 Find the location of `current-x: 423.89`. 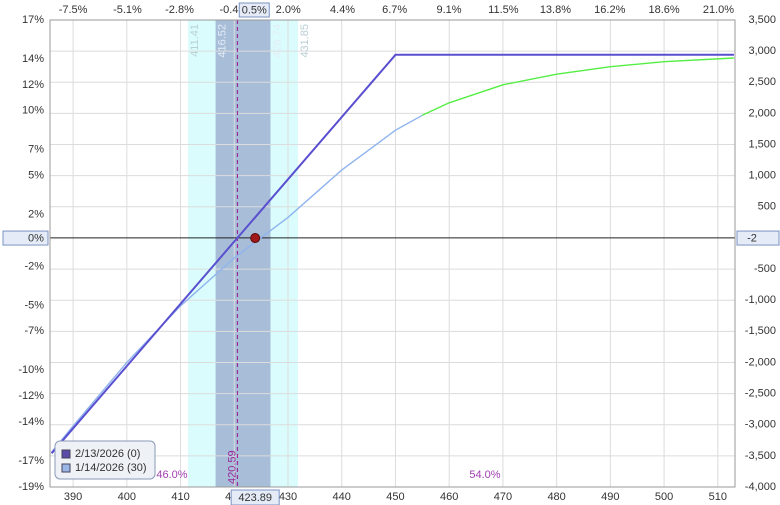

current-x: 423.89 is located at coordinates (255, 498).